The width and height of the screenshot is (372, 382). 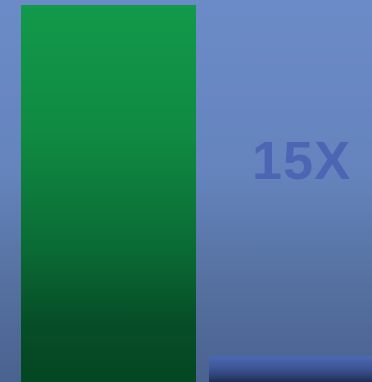 What do you see at coordinates (302, 161) in the screenshot?
I see `multiplier-label: 15X` at bounding box center [302, 161].